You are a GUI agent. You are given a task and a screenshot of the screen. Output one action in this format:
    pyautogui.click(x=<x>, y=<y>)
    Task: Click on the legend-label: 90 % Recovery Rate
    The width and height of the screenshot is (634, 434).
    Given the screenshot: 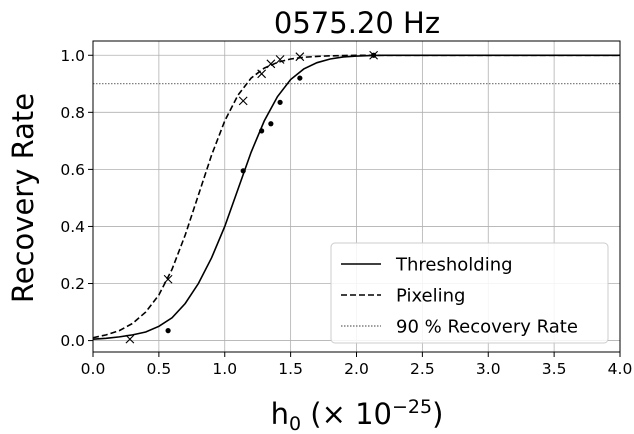 What is the action you would take?
    pyautogui.click(x=487, y=327)
    